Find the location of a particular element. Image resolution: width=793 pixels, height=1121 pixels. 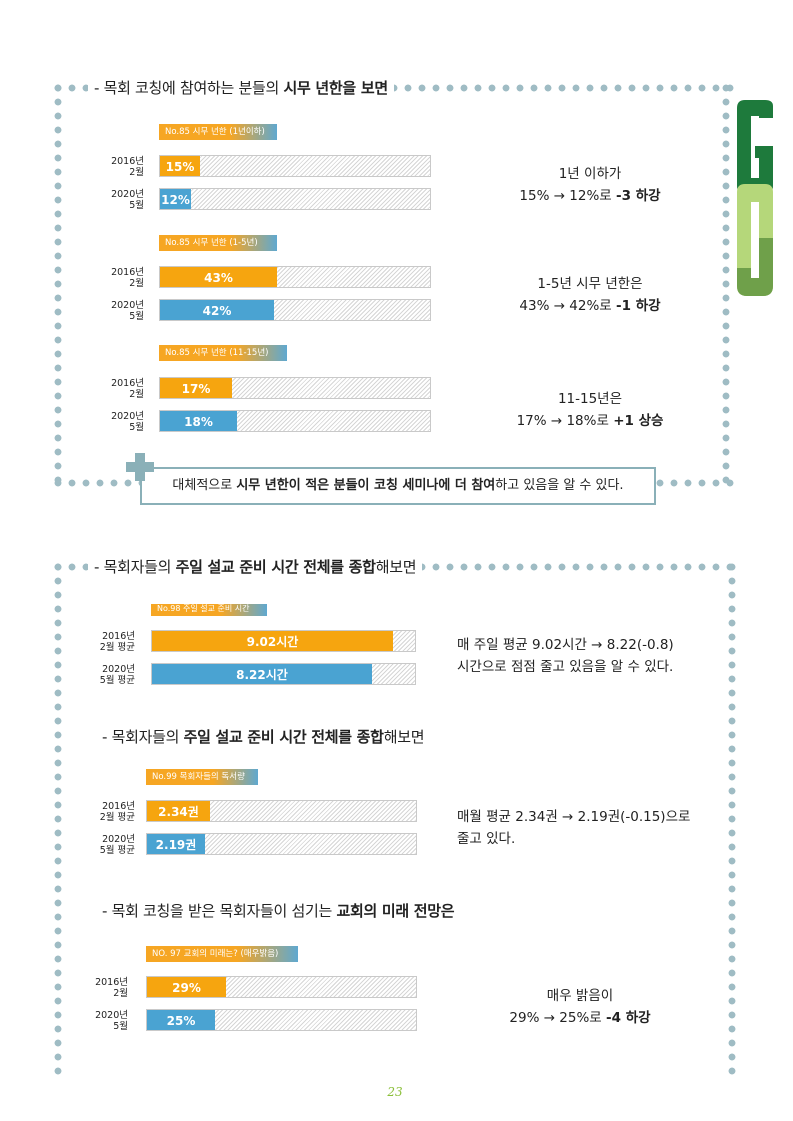

chart5-note: 매월 평균 2.34권 → 2.19권(-0.15)으로 줄고 있다. is located at coordinates (574, 828).